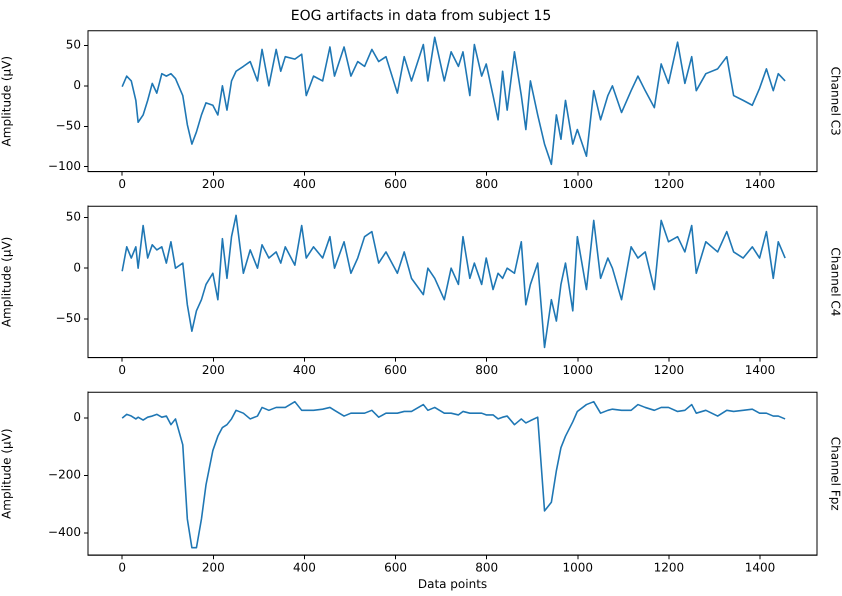 Image resolution: width=842 pixels, height=596 pixels. Describe the element at coordinates (421, 16) in the screenshot. I see `chart-title: EOG artifacts in data from subject 15` at that location.